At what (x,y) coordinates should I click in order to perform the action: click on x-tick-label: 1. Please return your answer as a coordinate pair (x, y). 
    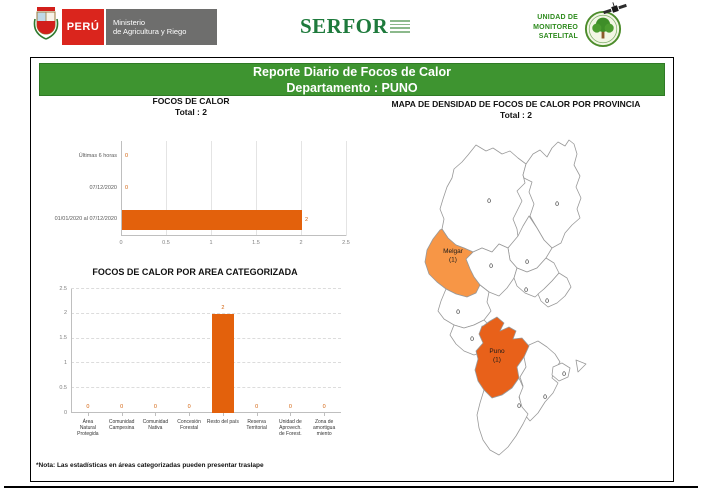
    Looking at the image, I should click on (211, 243).